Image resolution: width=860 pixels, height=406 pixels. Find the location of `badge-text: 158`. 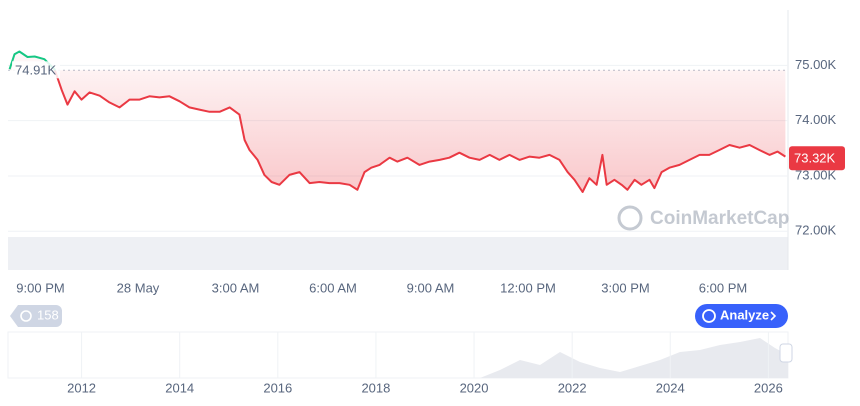

badge-text: 158 is located at coordinates (48, 314).